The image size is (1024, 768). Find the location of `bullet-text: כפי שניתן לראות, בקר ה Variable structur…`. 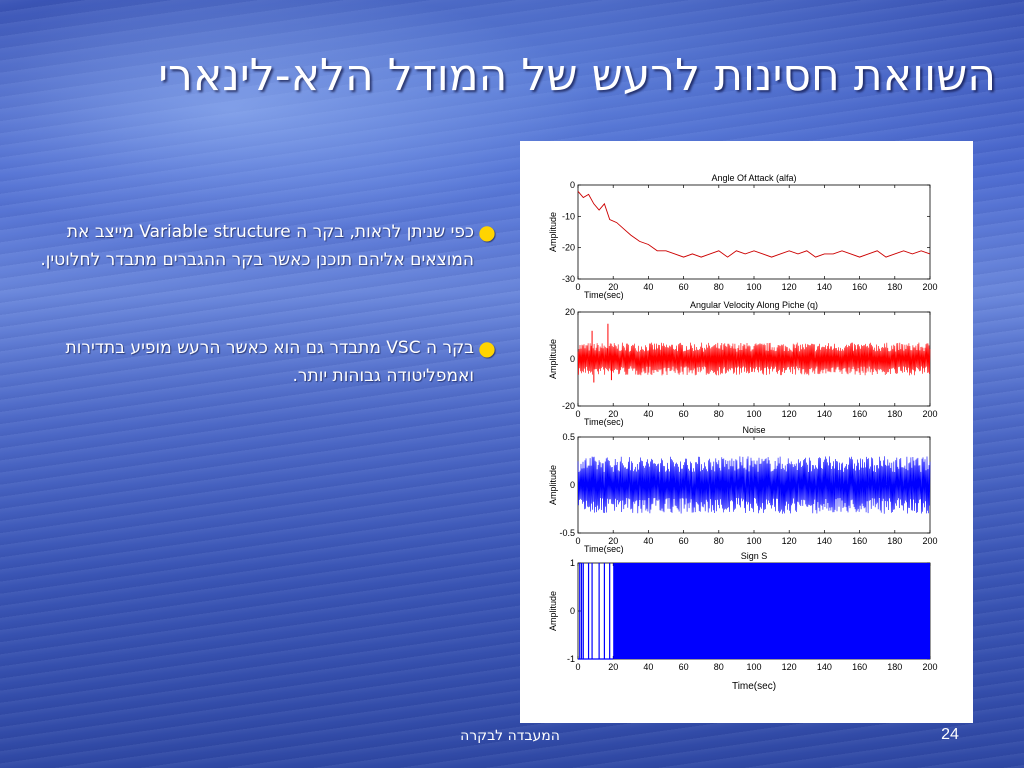

bullet-text: כפי שניתן לראות, בקר ה Variable structur… is located at coordinates (257, 246).